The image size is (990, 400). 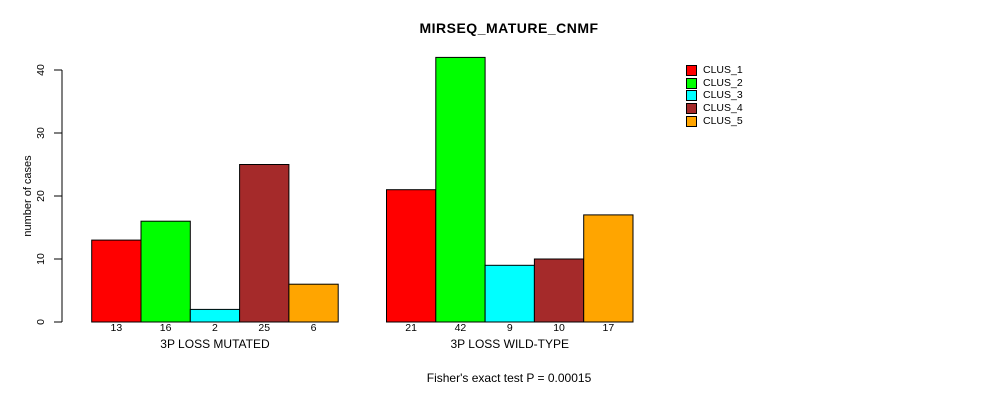 What do you see at coordinates (116, 281) in the screenshot?
I see `bar-clus_1-group1` at bounding box center [116, 281].